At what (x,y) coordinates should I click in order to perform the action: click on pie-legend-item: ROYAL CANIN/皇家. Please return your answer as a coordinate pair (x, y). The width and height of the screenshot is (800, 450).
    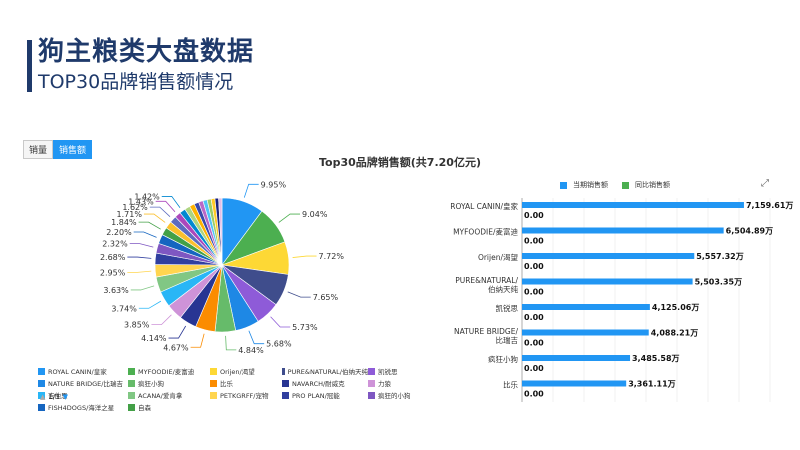
    Looking at the image, I should click on (83, 371).